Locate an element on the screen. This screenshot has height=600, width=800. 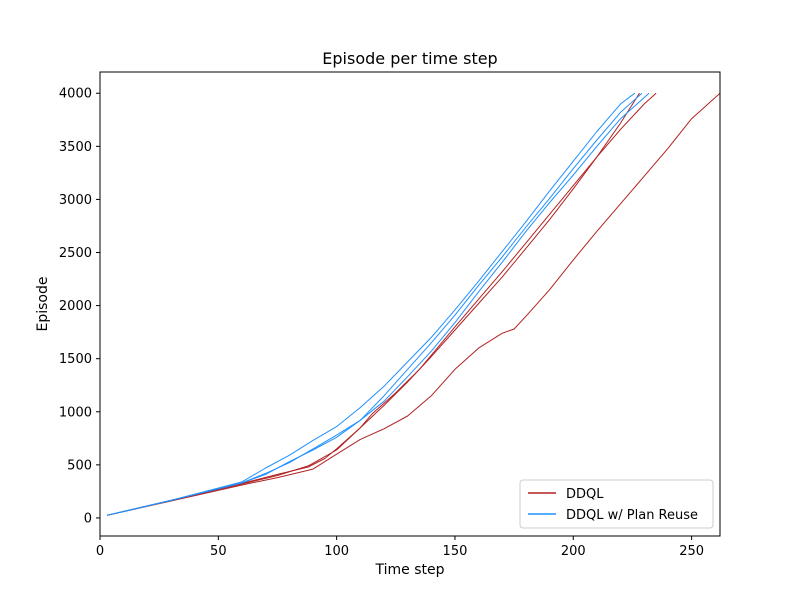
y-tick-label: 500 is located at coordinates (79, 465).